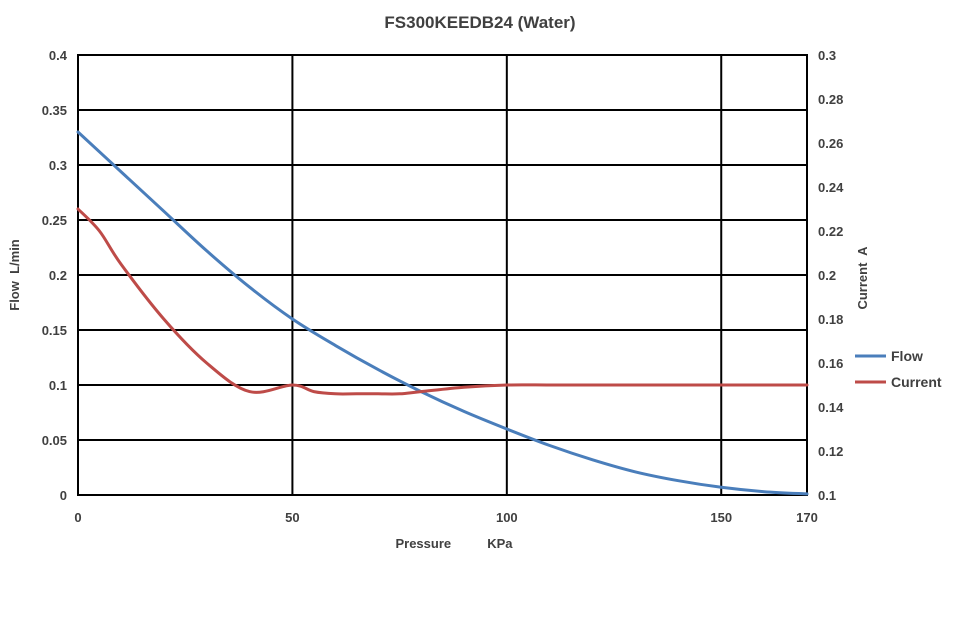 The width and height of the screenshot is (960, 619). Describe the element at coordinates (830, 319) in the screenshot. I see `y2-tick-label: 0.18` at that location.